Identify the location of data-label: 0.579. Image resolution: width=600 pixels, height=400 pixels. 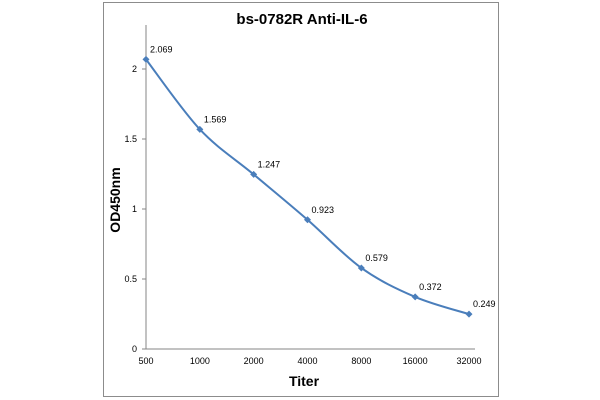
(376, 258).